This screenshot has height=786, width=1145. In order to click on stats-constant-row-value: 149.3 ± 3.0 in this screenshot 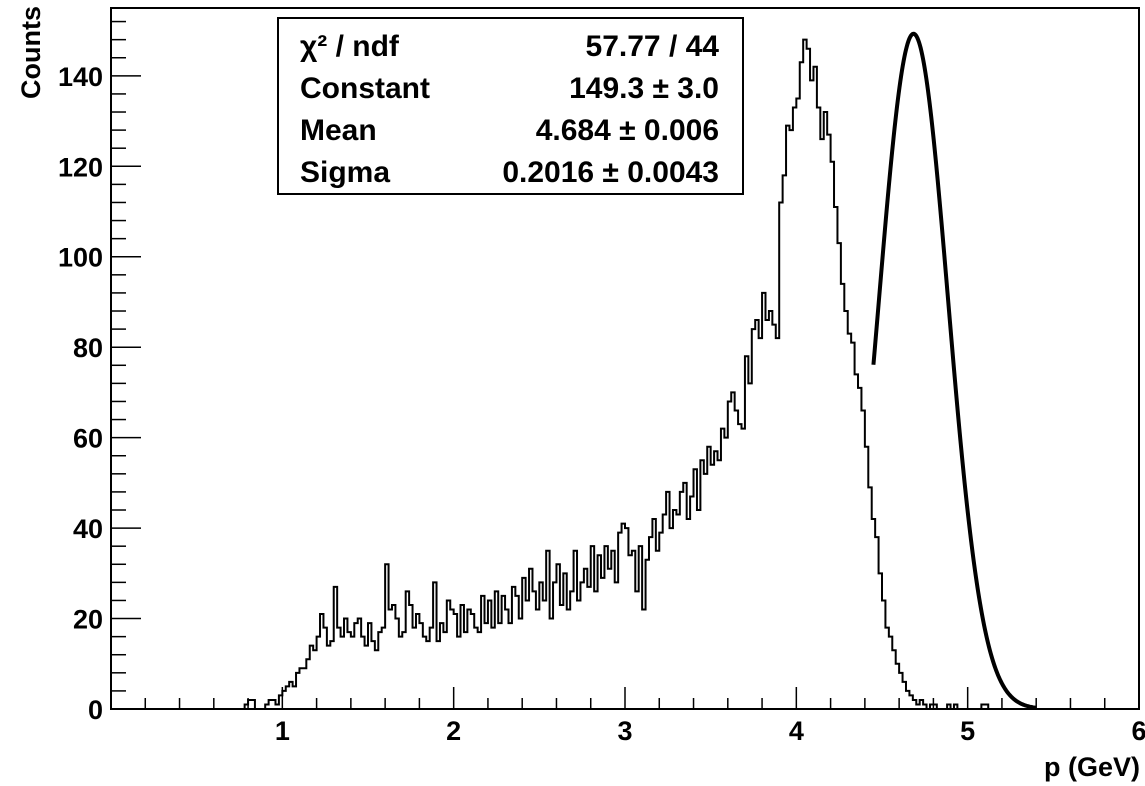, I will do `click(644, 88)`.